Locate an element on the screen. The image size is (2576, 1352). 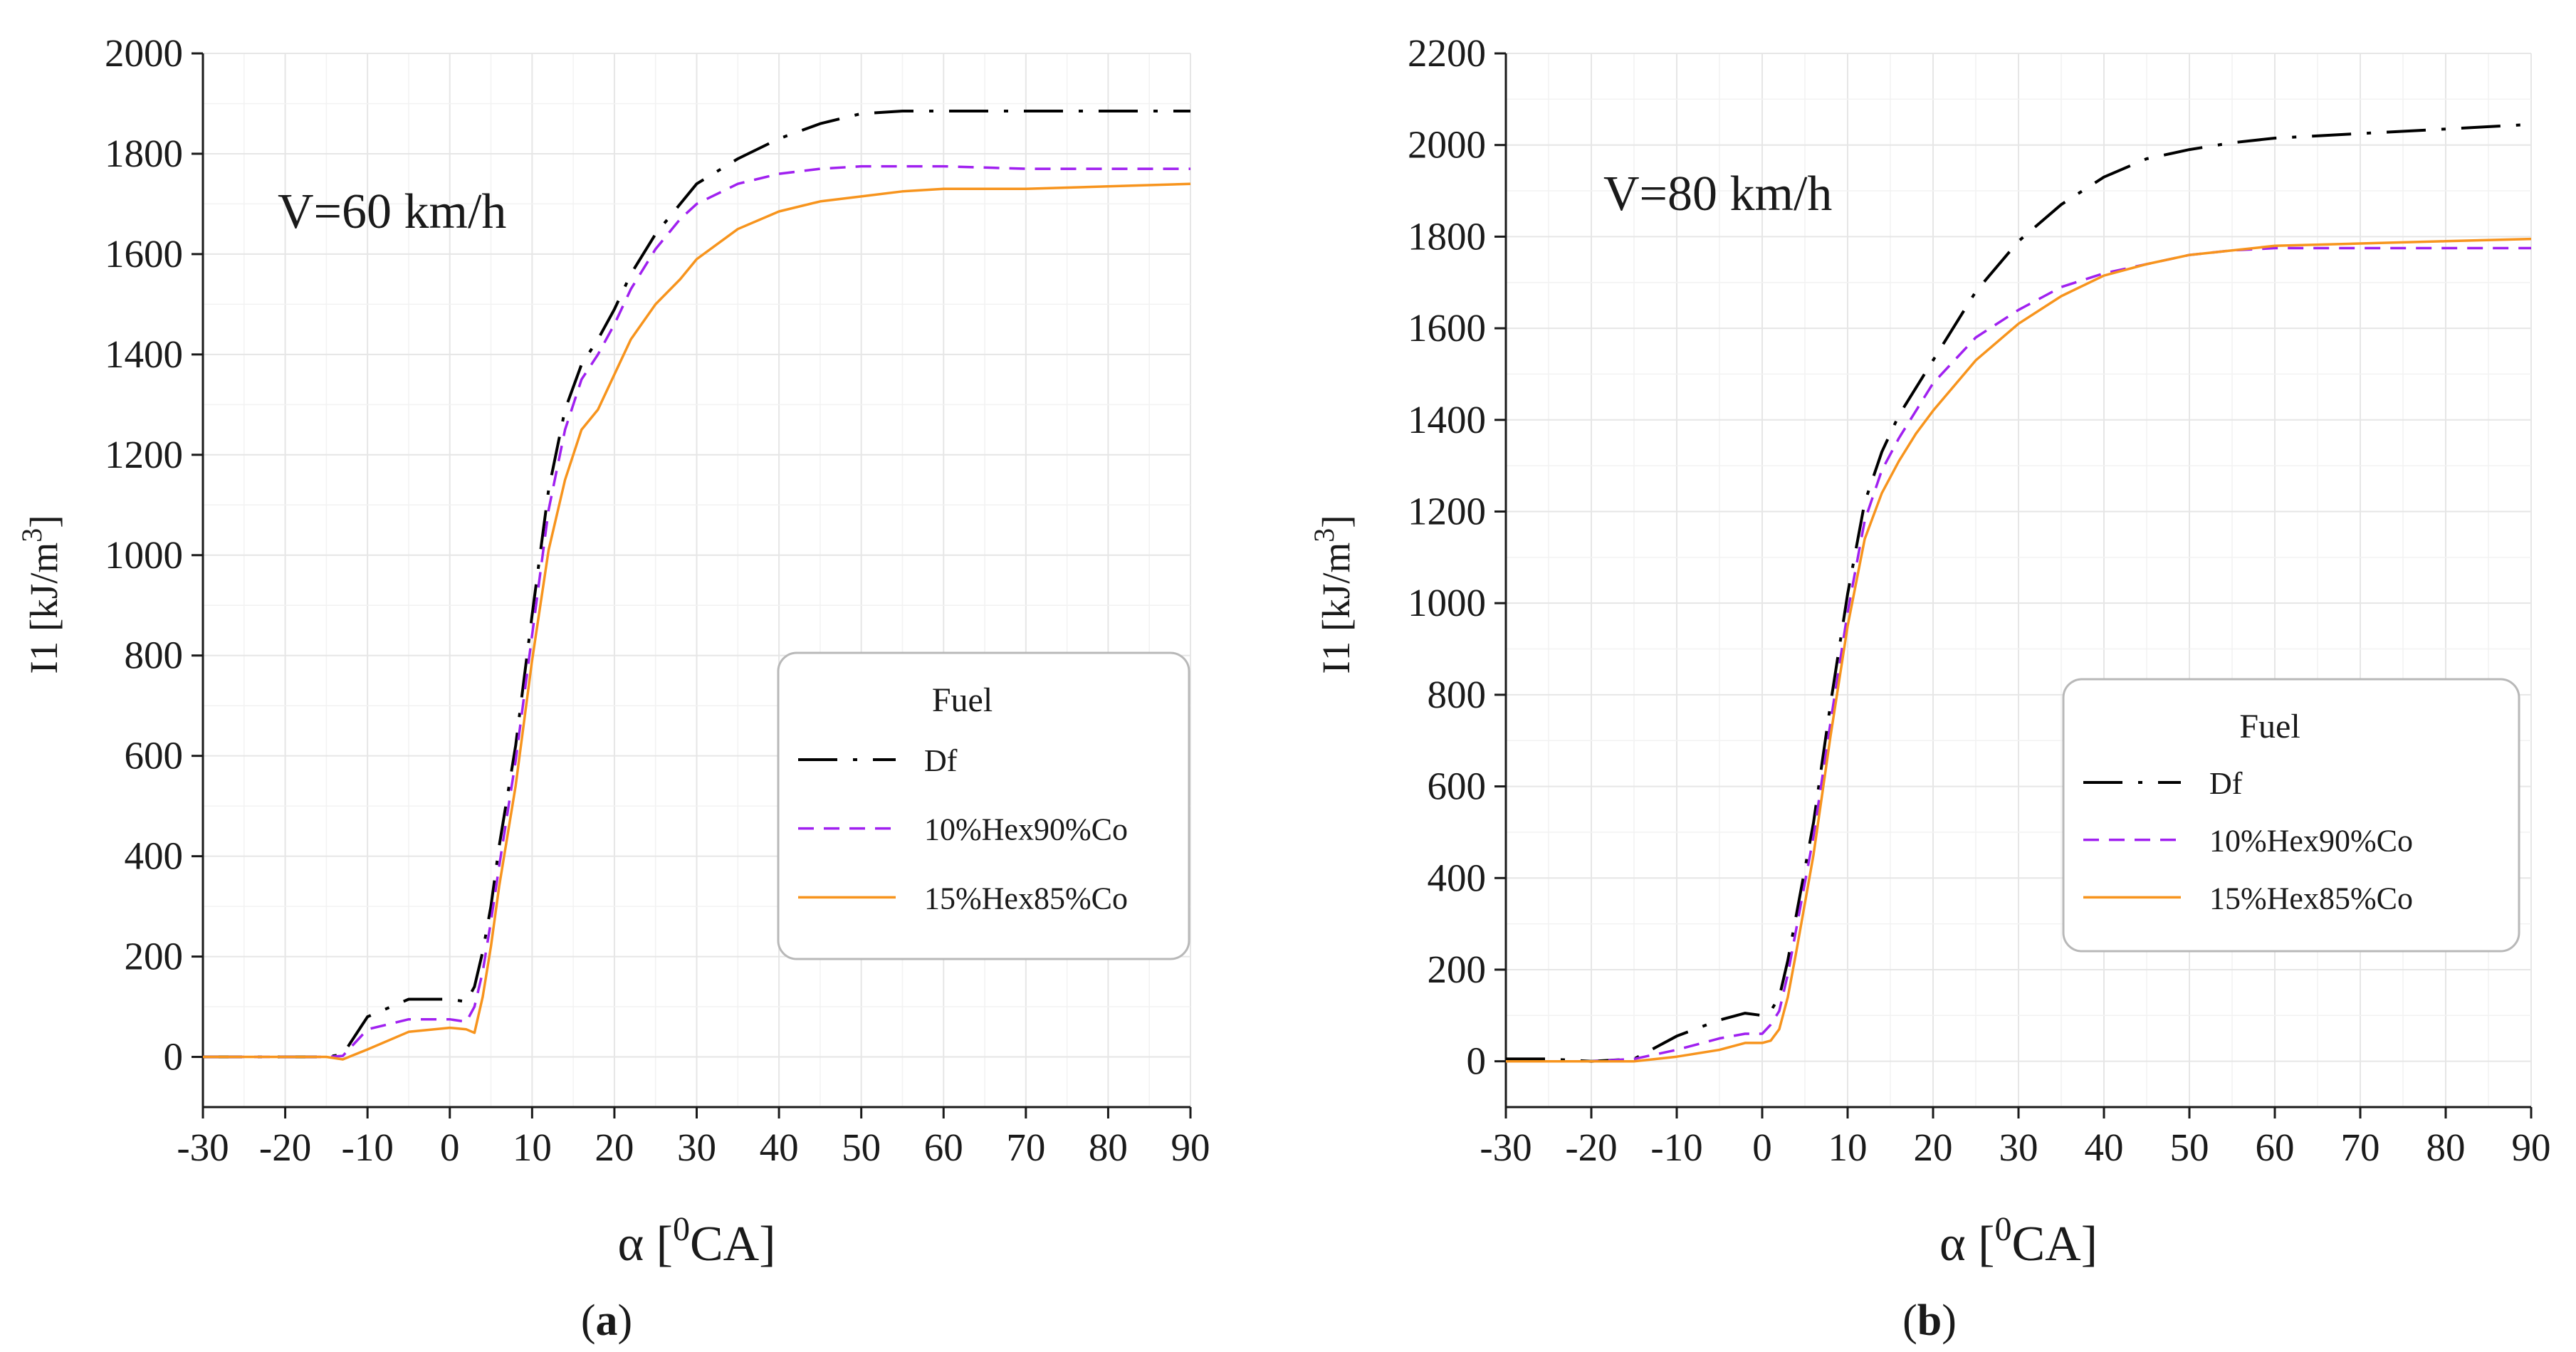
caption-letter: b is located at coordinates (1929, 1320).